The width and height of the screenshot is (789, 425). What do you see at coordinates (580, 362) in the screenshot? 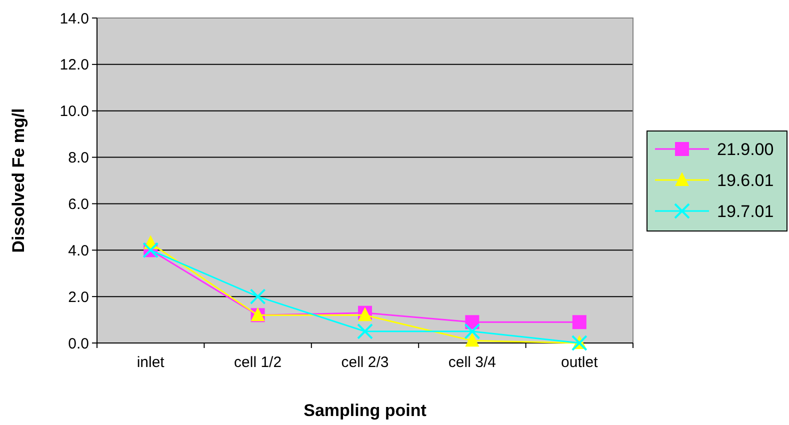
I see `x-tick-label: outlet` at bounding box center [580, 362].